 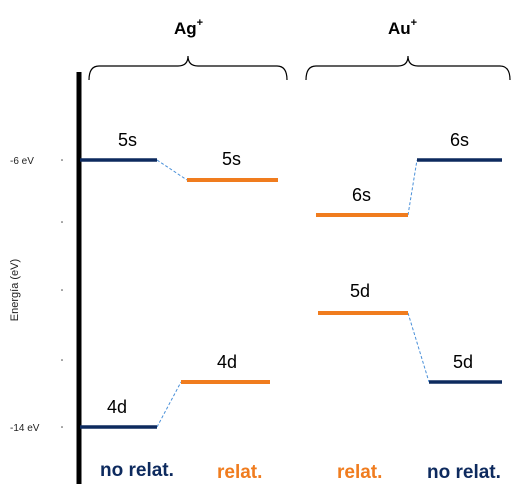 I want to click on column-label-au-rel: relat., so click(x=359, y=472).